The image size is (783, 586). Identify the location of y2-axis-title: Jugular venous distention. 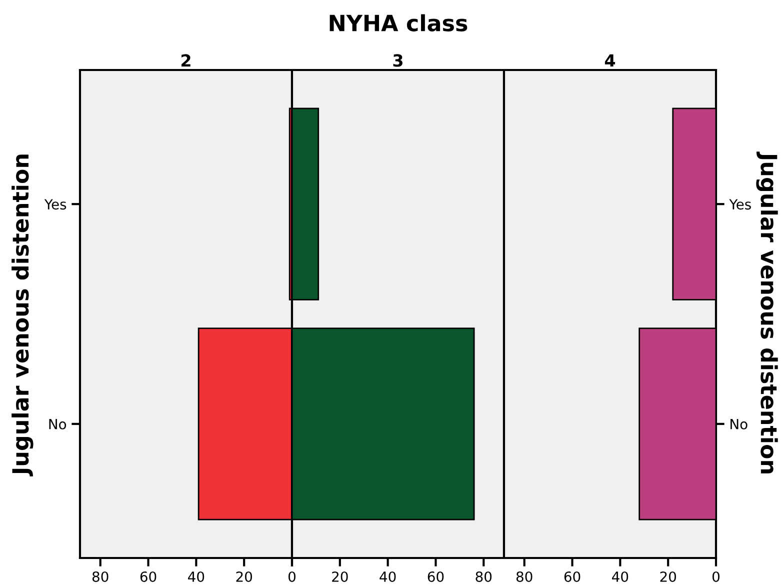
(767, 313).